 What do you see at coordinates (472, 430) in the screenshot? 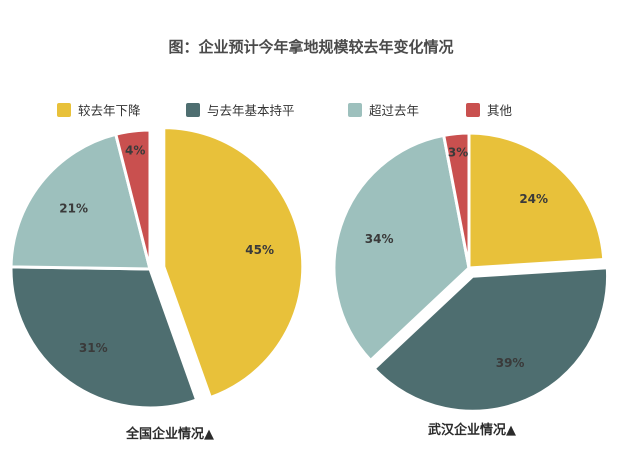
I see `pie-caption-wuhan: 武汉企业情况▲` at bounding box center [472, 430].